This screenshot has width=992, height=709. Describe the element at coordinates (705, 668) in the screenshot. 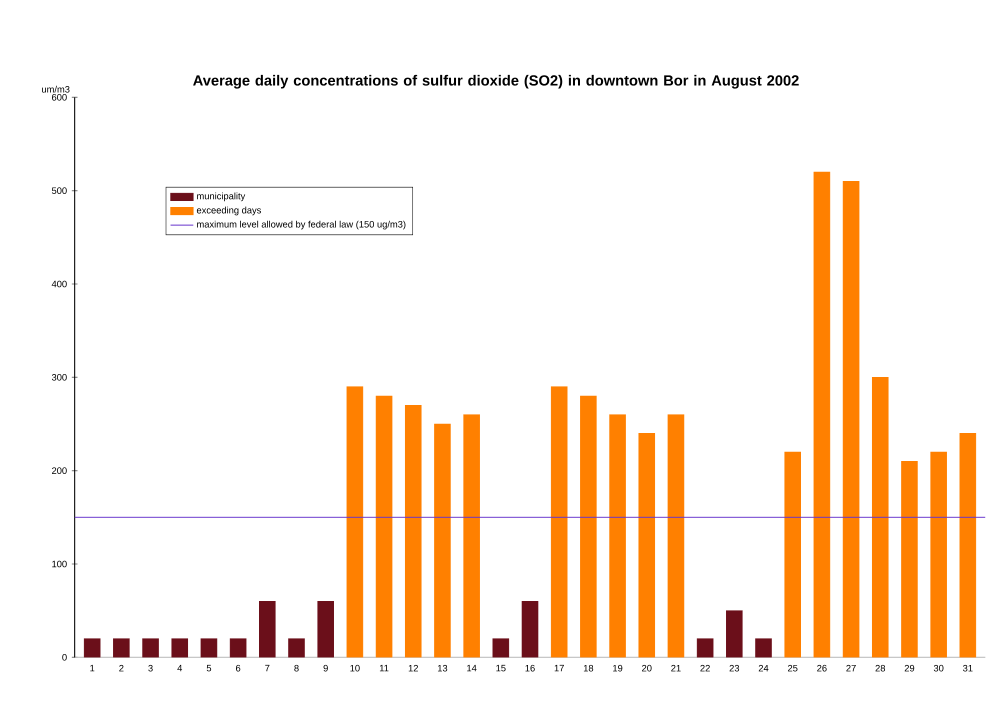

I see `x-tick-label: 22` at that location.